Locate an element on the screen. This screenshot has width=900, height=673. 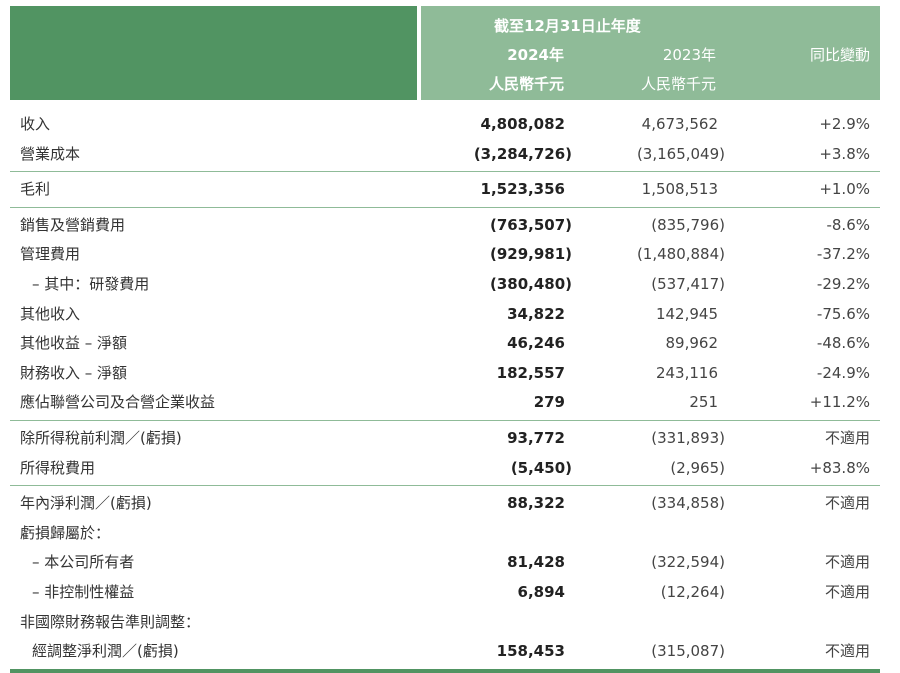
value-2023: (835,796) is located at coordinates (688, 224).